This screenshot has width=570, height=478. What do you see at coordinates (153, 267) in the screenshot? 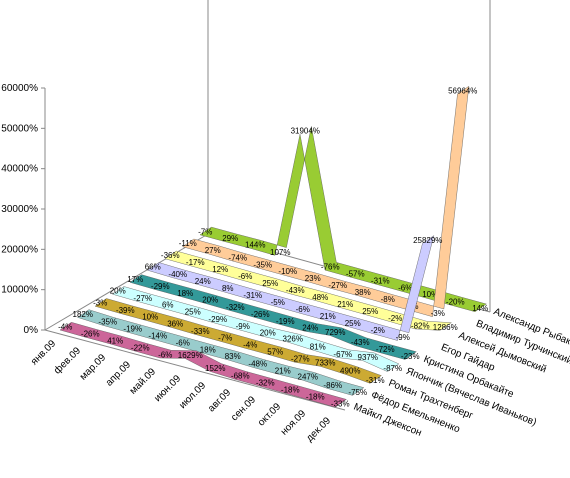
I see `data-label: 66%` at bounding box center [153, 267].